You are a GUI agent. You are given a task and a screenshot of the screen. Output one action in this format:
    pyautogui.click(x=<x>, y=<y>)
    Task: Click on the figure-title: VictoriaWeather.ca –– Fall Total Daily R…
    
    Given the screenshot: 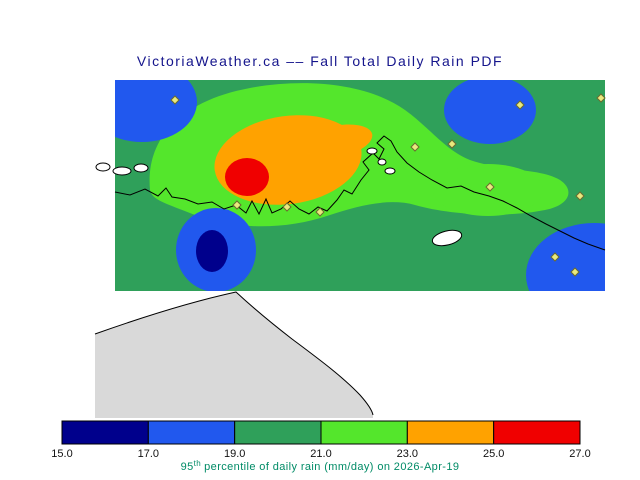 What is the action you would take?
    pyautogui.click(x=320, y=61)
    